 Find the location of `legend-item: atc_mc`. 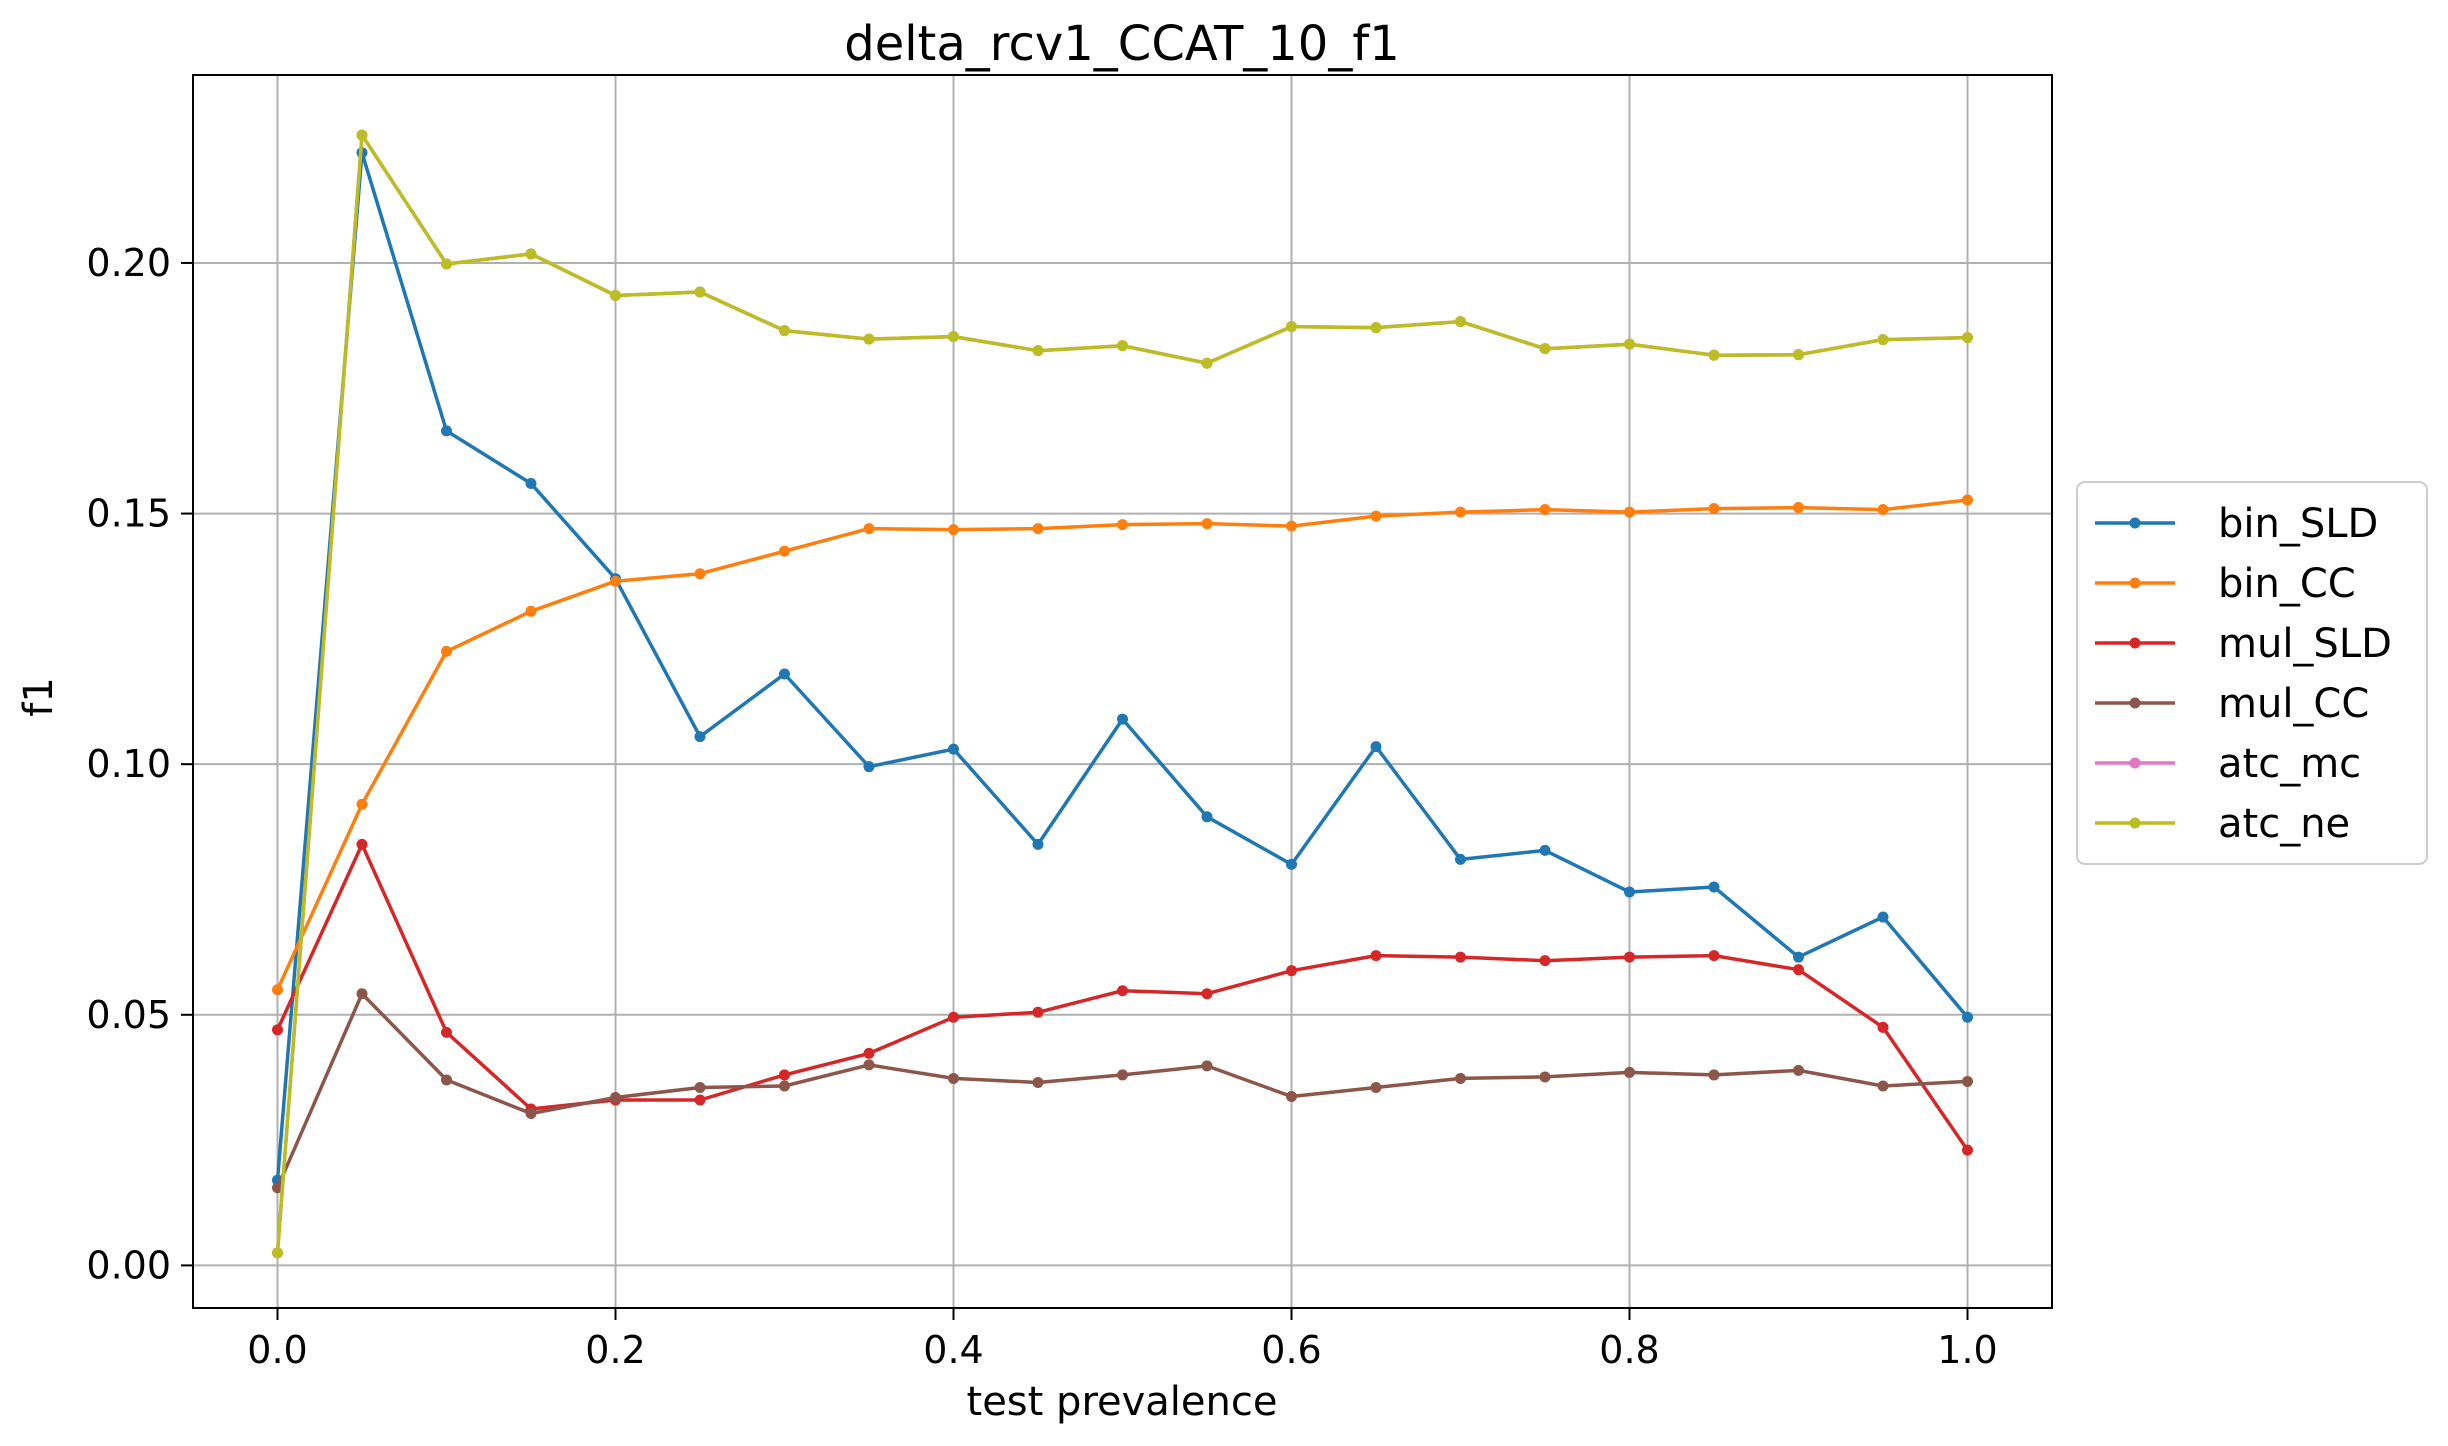

legend-item: atc_mc is located at coordinates (2228, 764).